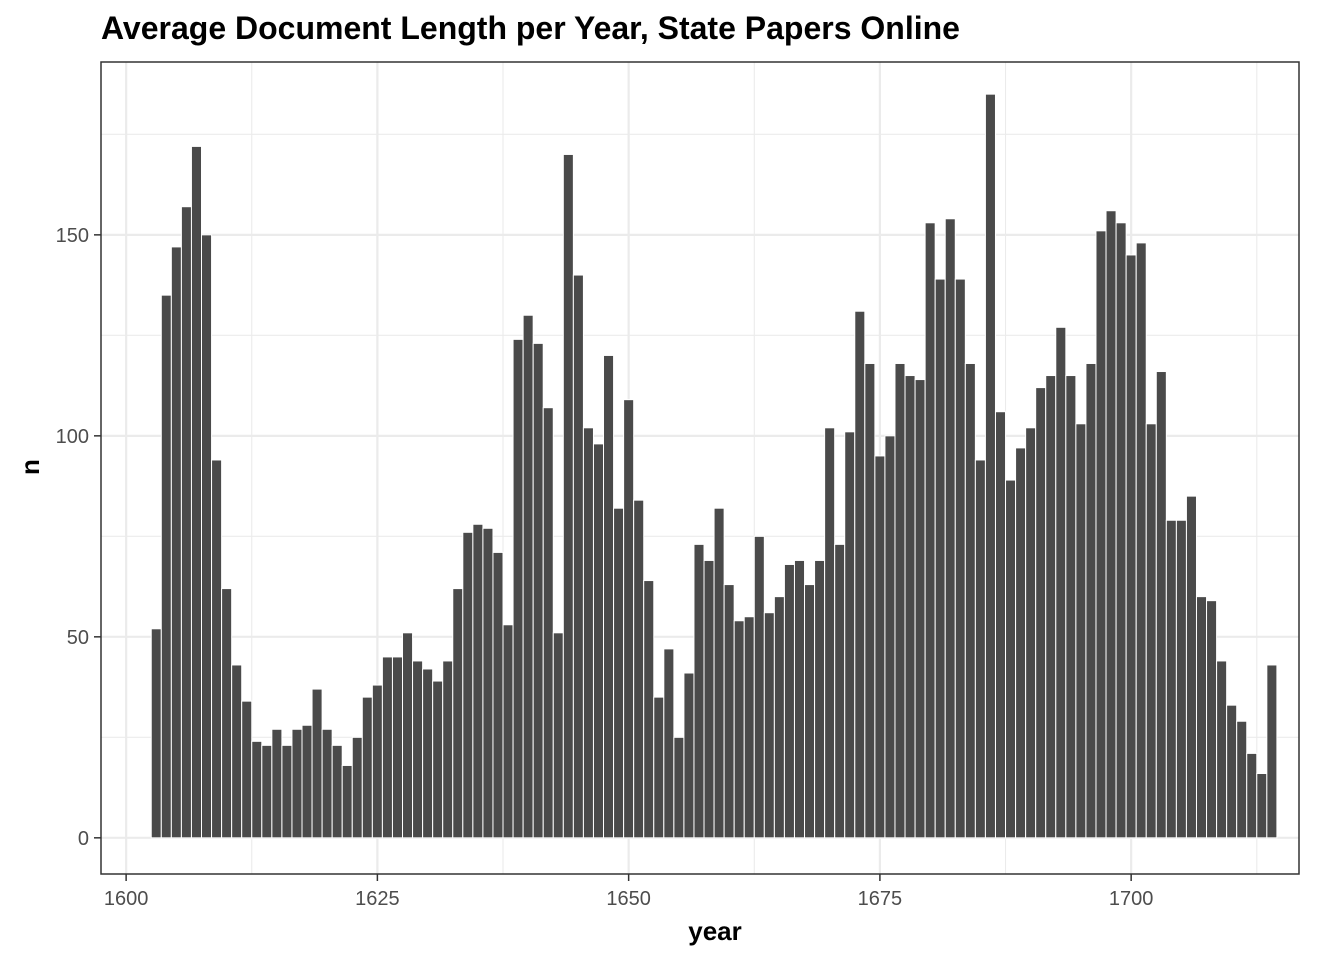  Describe the element at coordinates (72, 437) in the screenshot. I see `y-tick-label: 100` at that location.